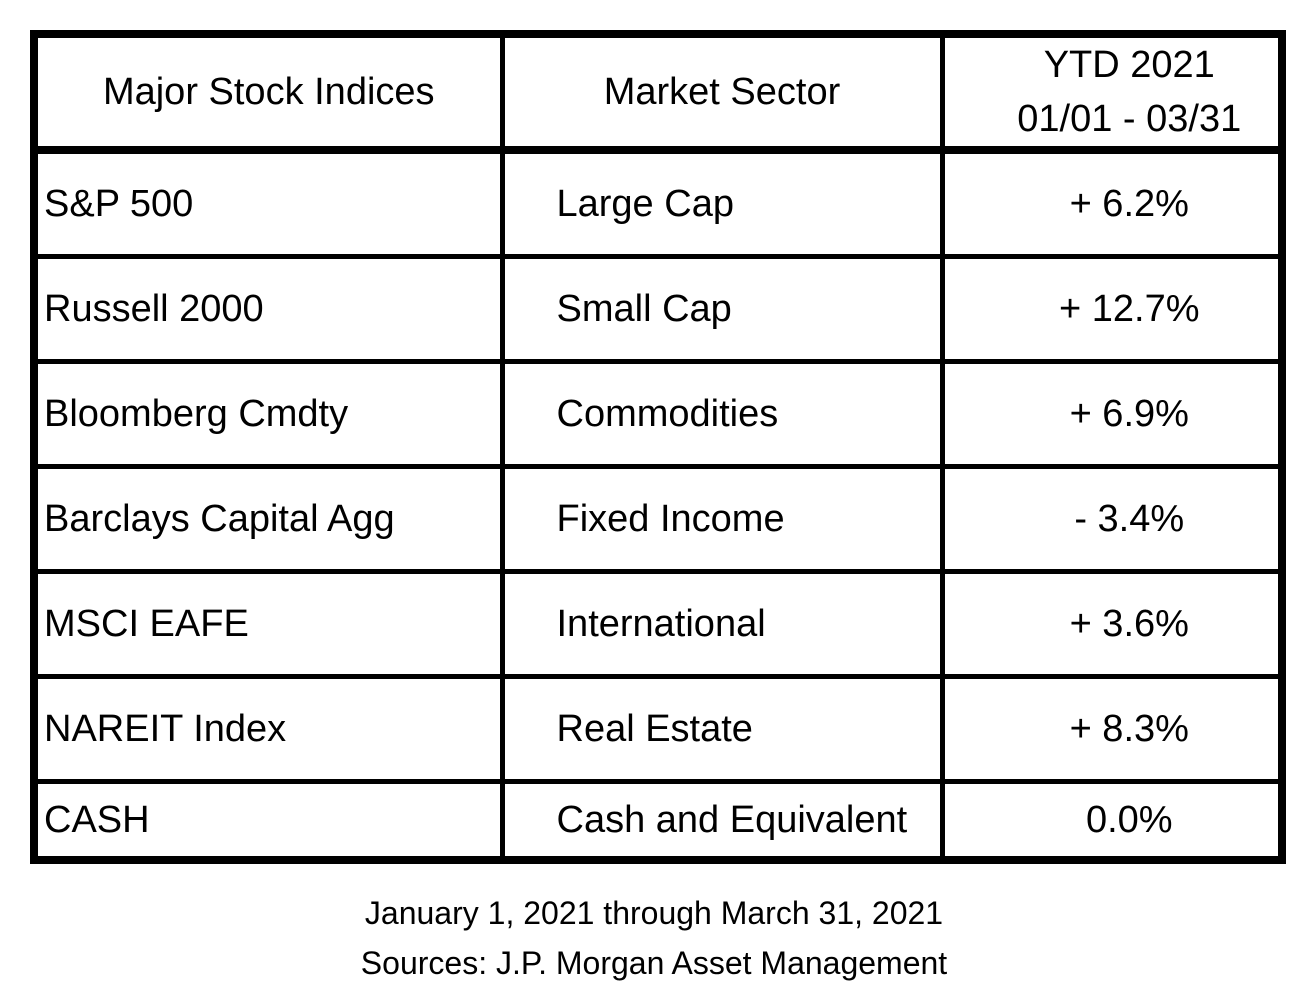  Describe the element at coordinates (1112, 309) in the screenshot. I see `ytd-value-cell: + 12.7%` at that location.